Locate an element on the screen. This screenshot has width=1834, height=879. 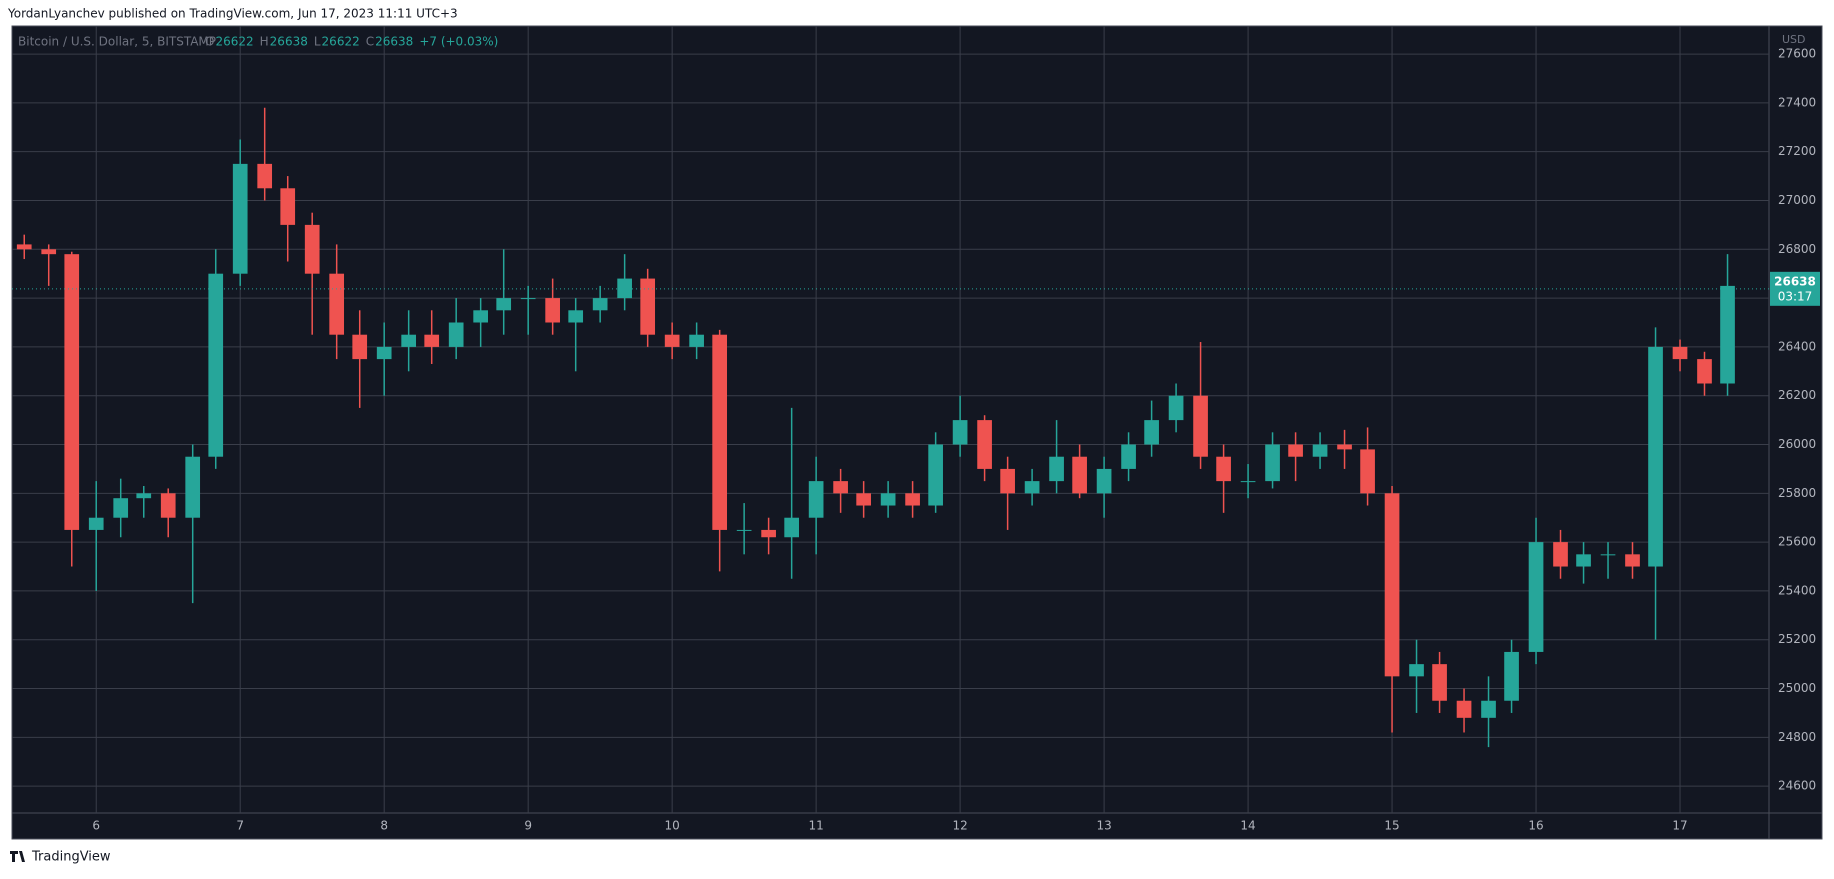
x-tick-label: 12 is located at coordinates (959, 826).